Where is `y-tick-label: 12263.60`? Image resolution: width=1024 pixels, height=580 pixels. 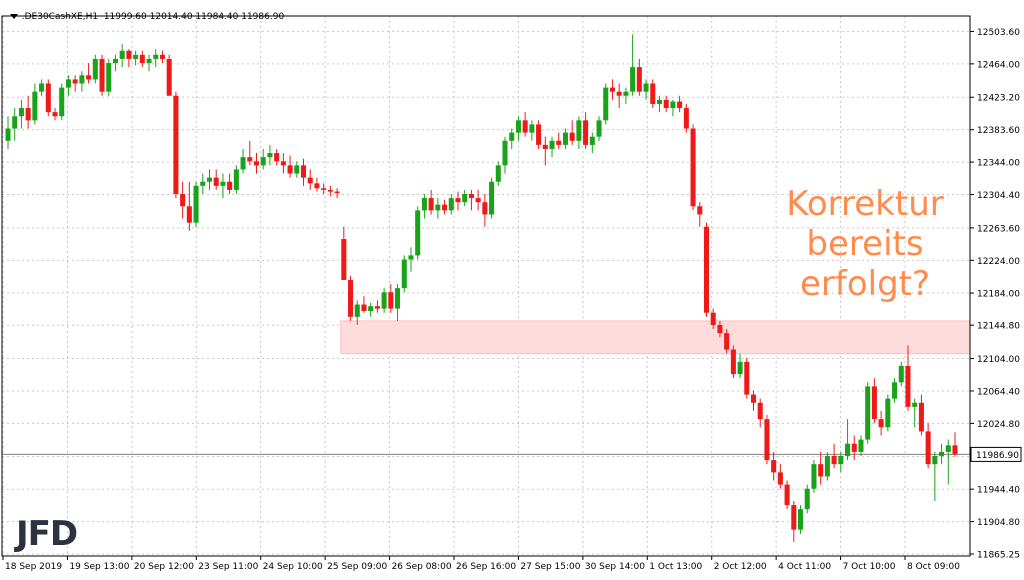
y-tick-label: 12263.60 is located at coordinates (998, 229).